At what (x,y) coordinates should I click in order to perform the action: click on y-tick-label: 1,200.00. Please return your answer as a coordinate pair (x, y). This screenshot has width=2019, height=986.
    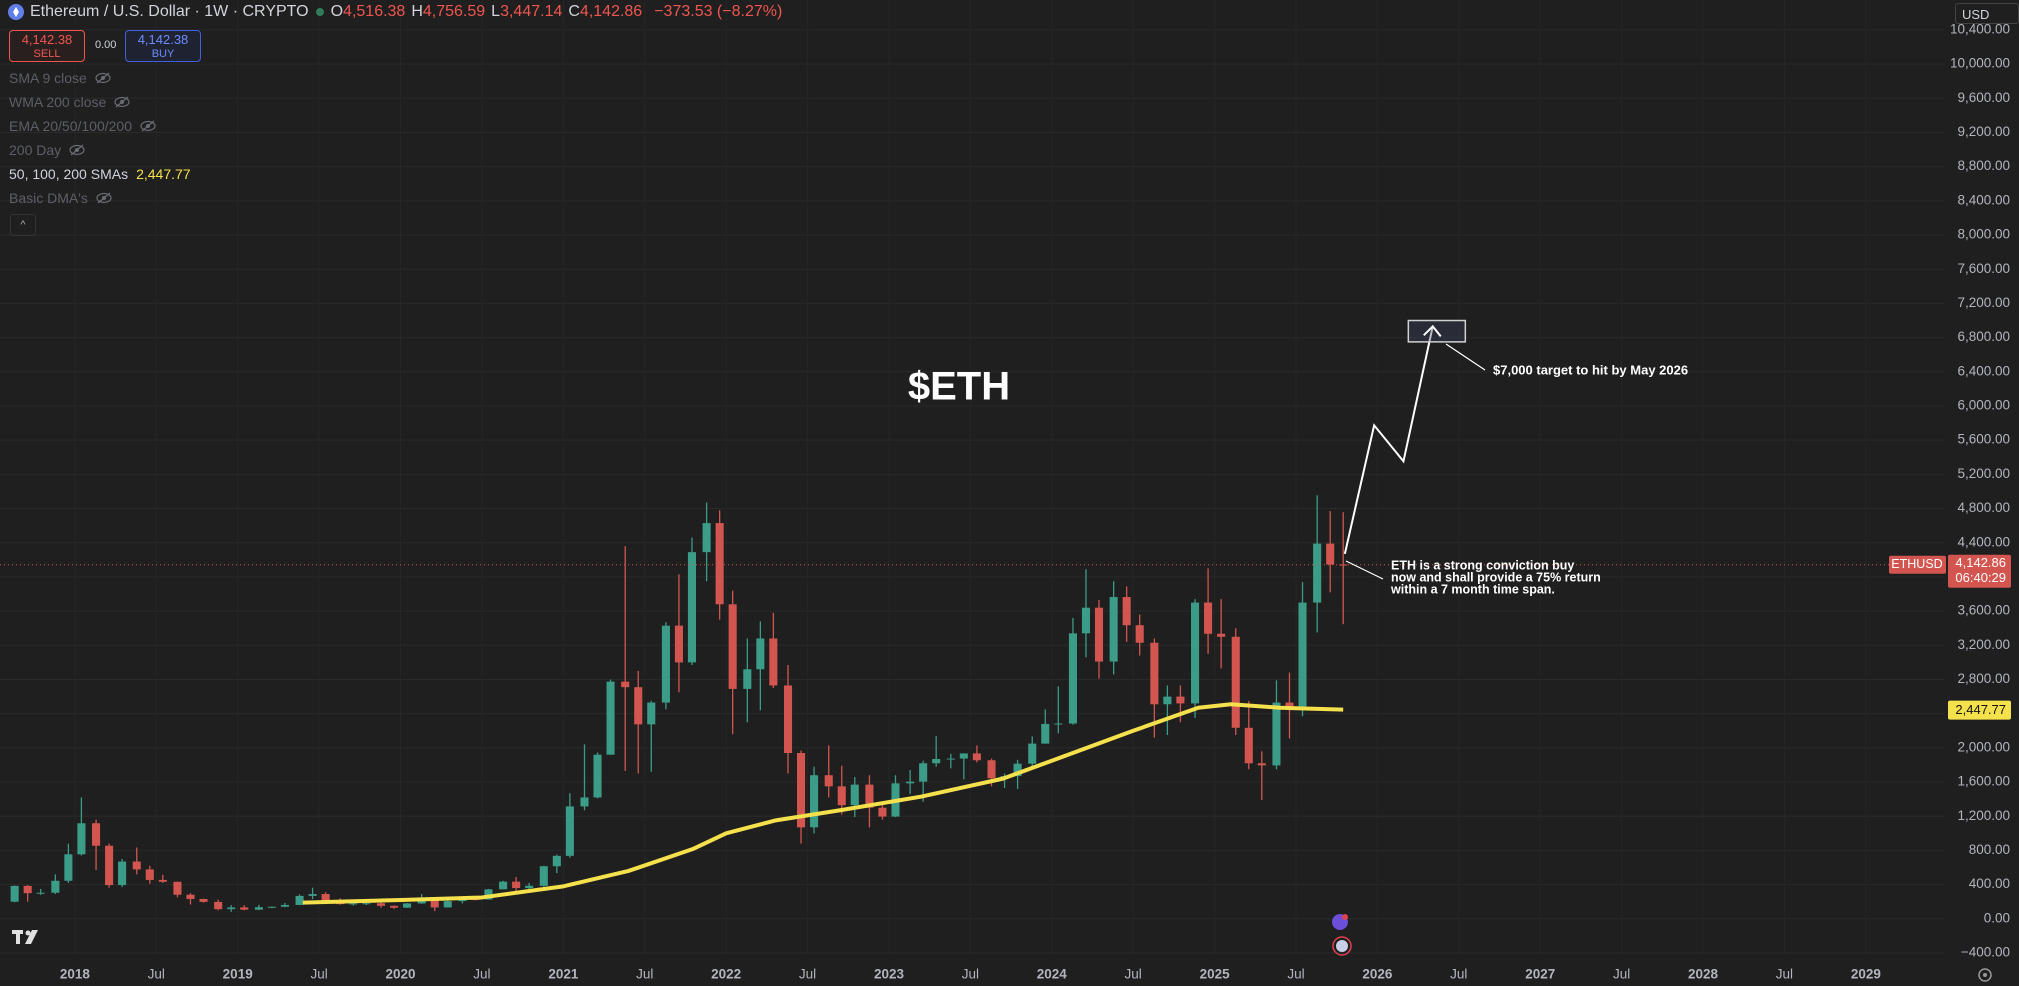
    Looking at the image, I should click on (1983, 815).